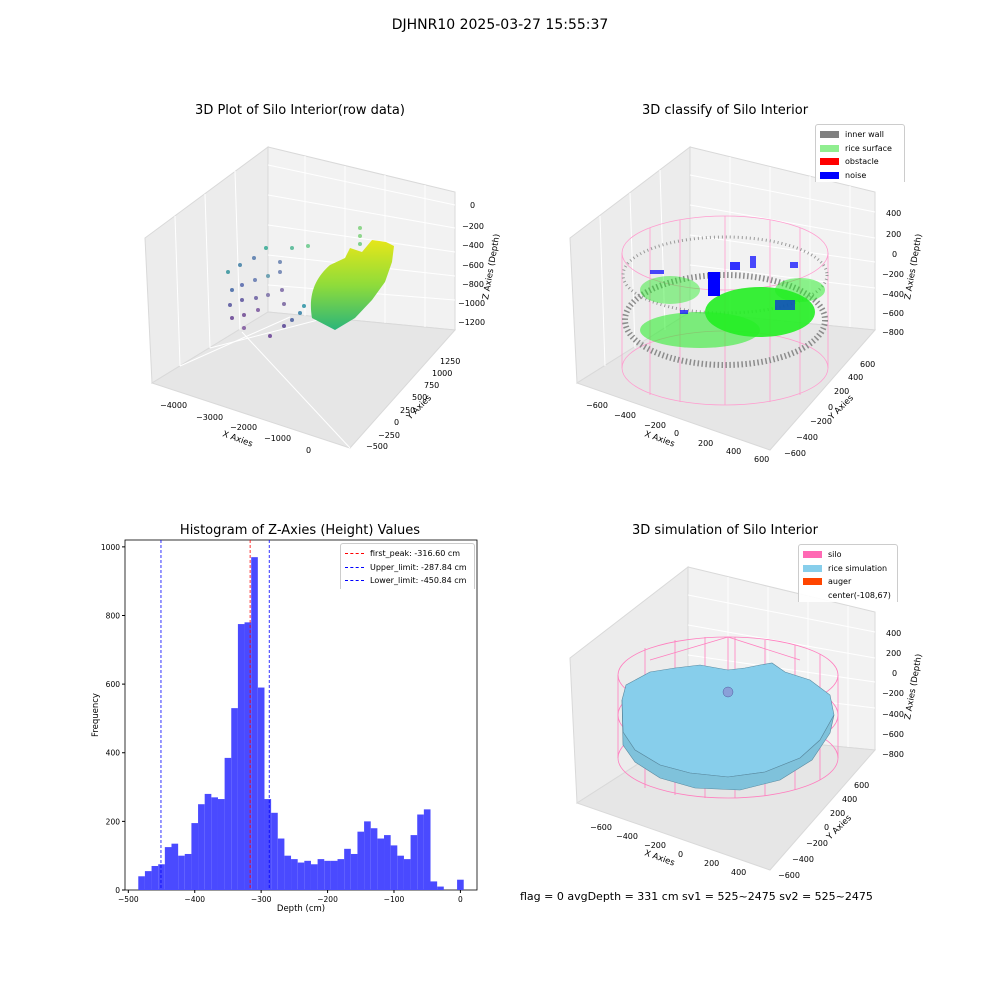 The image size is (1000, 1000). Describe the element at coordinates (859, 162) in the screenshot. I see `legend-item-obstacle: obstacle` at that location.